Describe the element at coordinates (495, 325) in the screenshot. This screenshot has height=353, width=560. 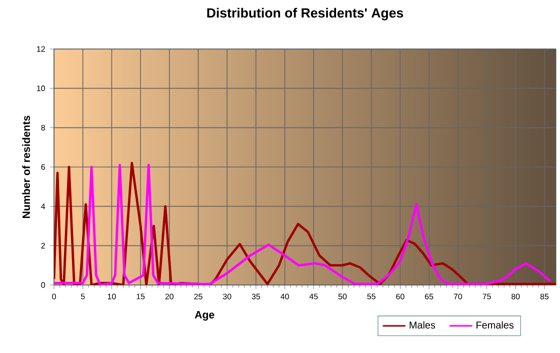
I see `legend-label: Females` at that location.